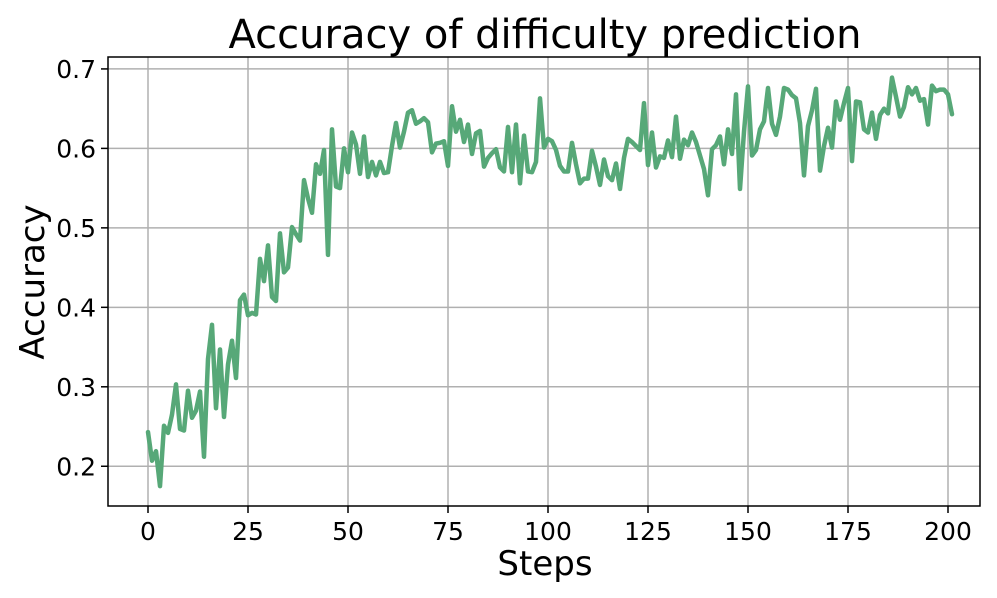  What do you see at coordinates (248, 531) in the screenshot?
I see `x-tick-label: 25` at bounding box center [248, 531].